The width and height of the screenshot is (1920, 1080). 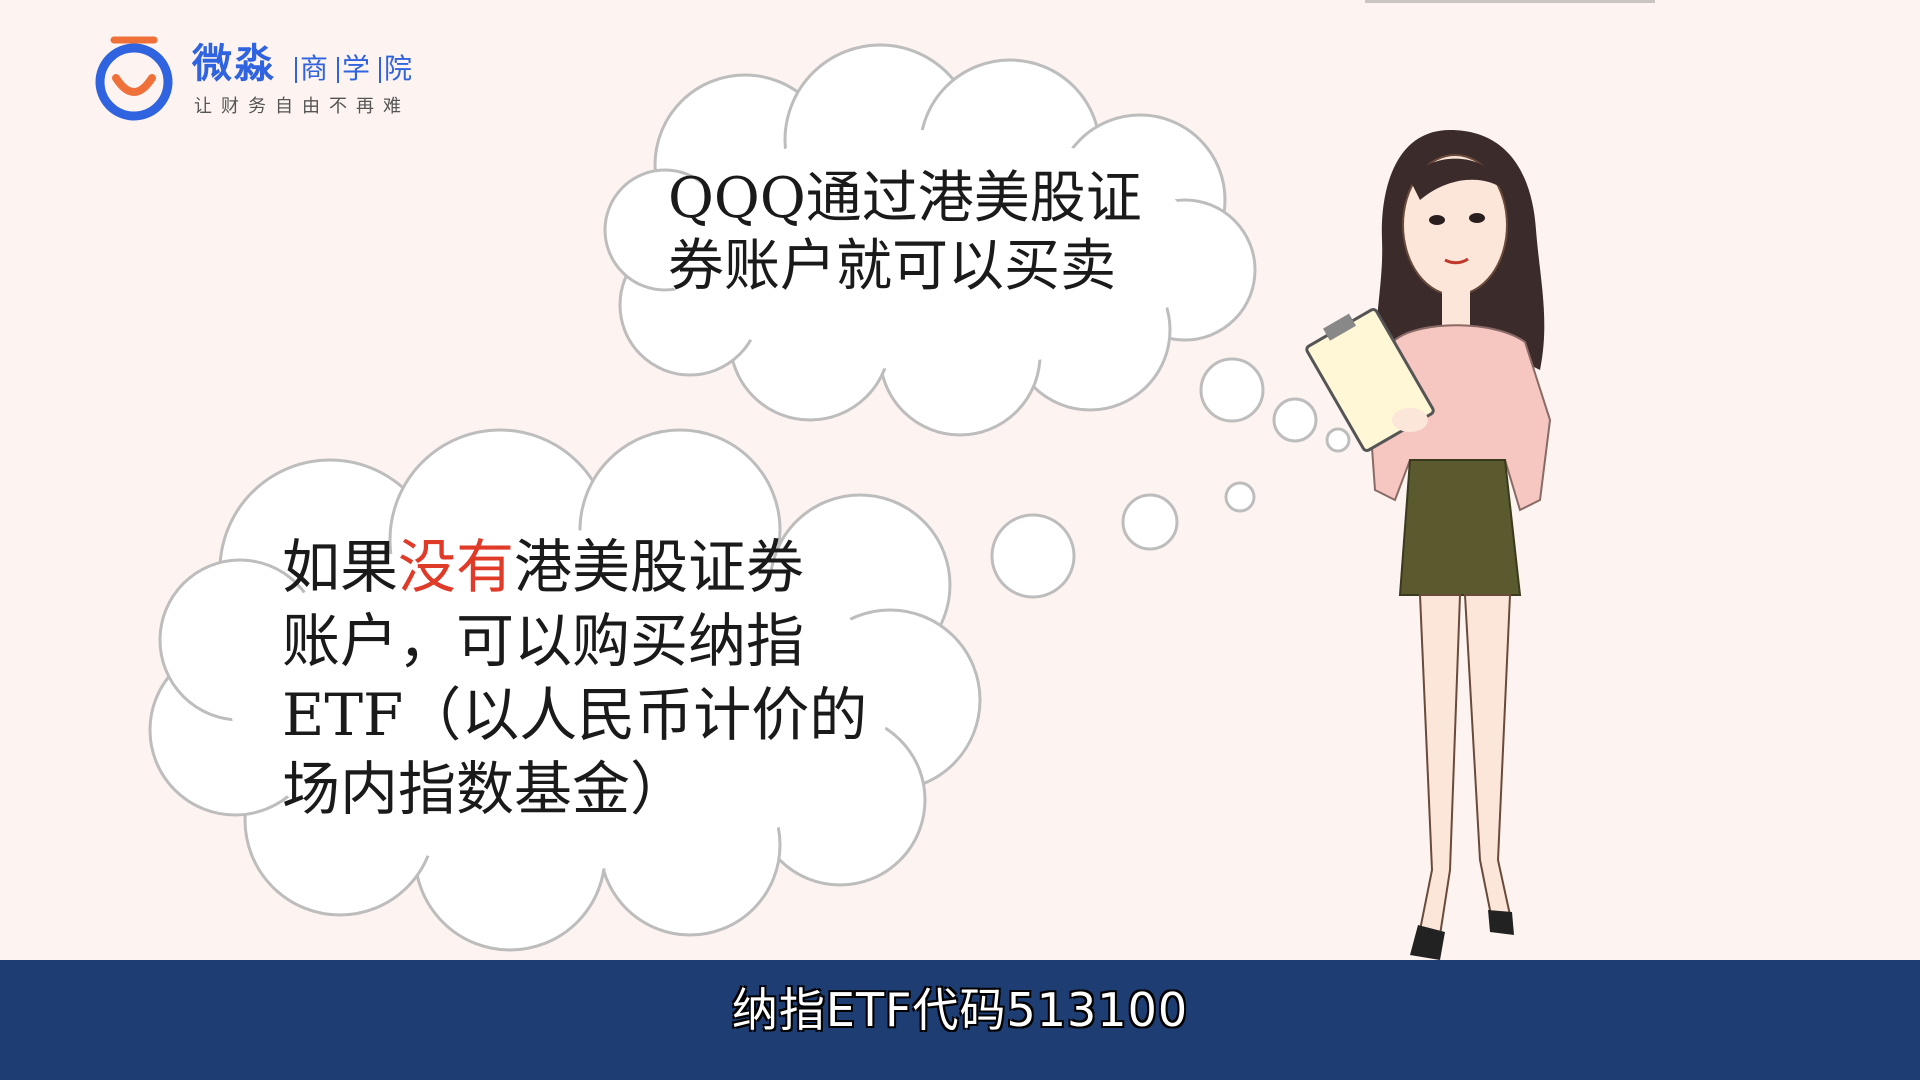 I want to click on thought-line: 券账户就可以买卖, so click(x=892, y=266).